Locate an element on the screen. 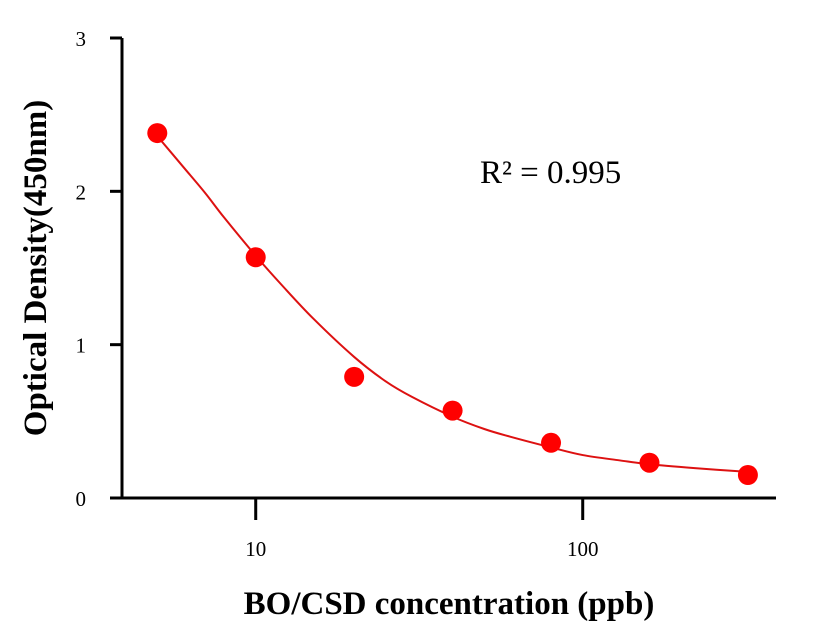 The width and height of the screenshot is (816, 640). x-axis-title: BO/CSD concentration (ppb) is located at coordinates (449, 604).